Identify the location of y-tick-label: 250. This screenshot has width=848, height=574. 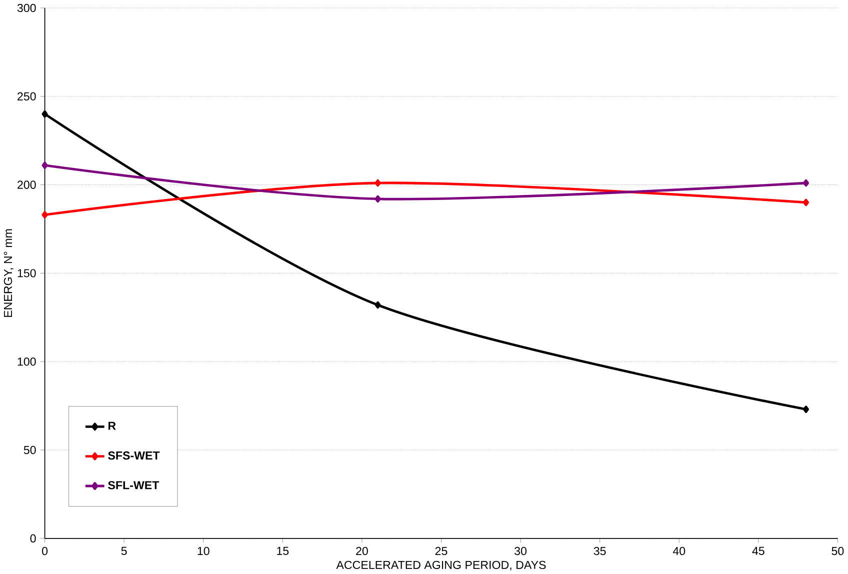
(27, 96).